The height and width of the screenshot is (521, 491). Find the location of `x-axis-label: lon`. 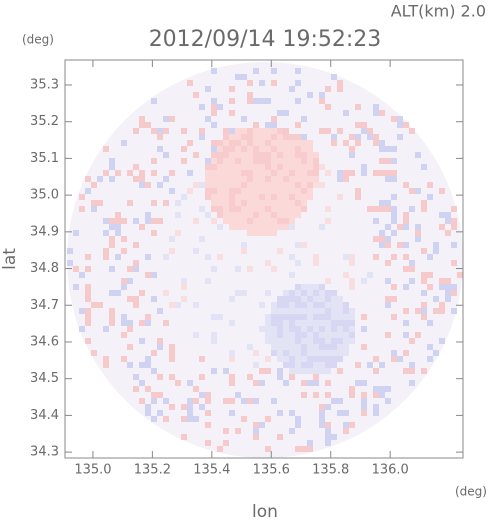

x-axis-label: lon is located at coordinates (265, 511).